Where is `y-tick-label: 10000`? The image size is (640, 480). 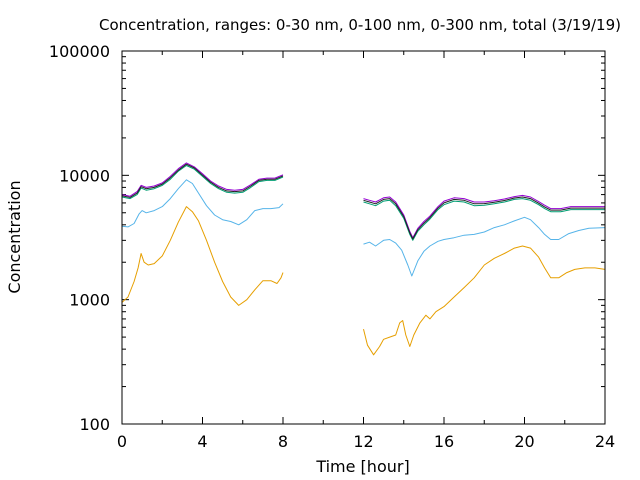 y-tick-label: 10000 is located at coordinates (84, 175).